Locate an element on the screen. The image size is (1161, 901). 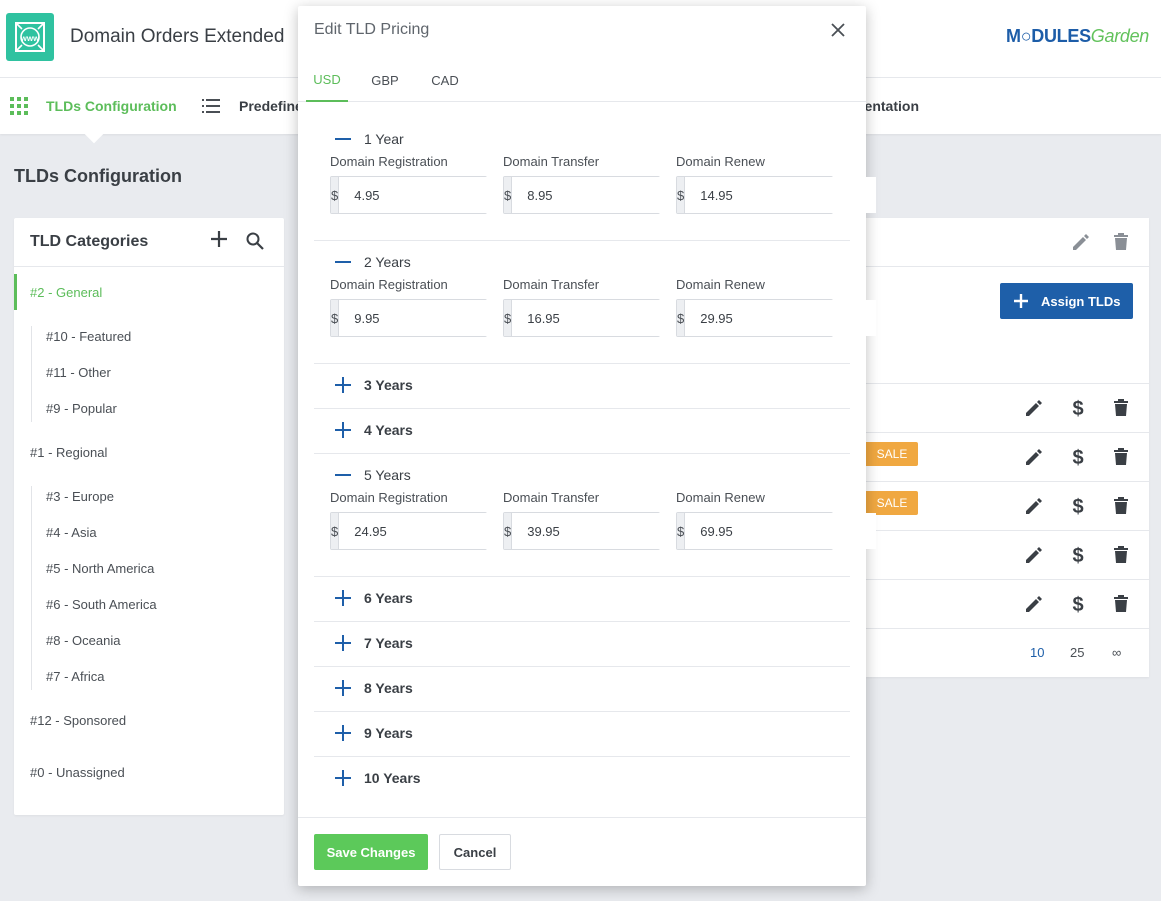
page-title: TLDs Configuration is located at coordinates (98, 176).